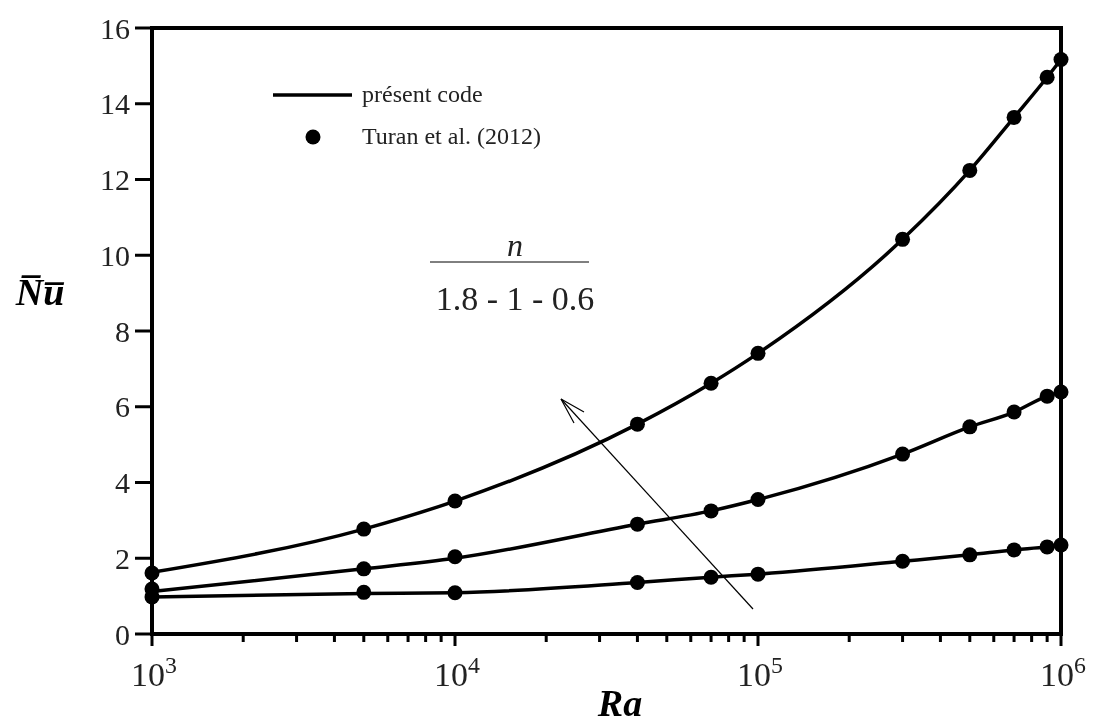 The height and width of the screenshot is (727, 1094). I want to click on y-tick-label: 14, so click(115, 104).